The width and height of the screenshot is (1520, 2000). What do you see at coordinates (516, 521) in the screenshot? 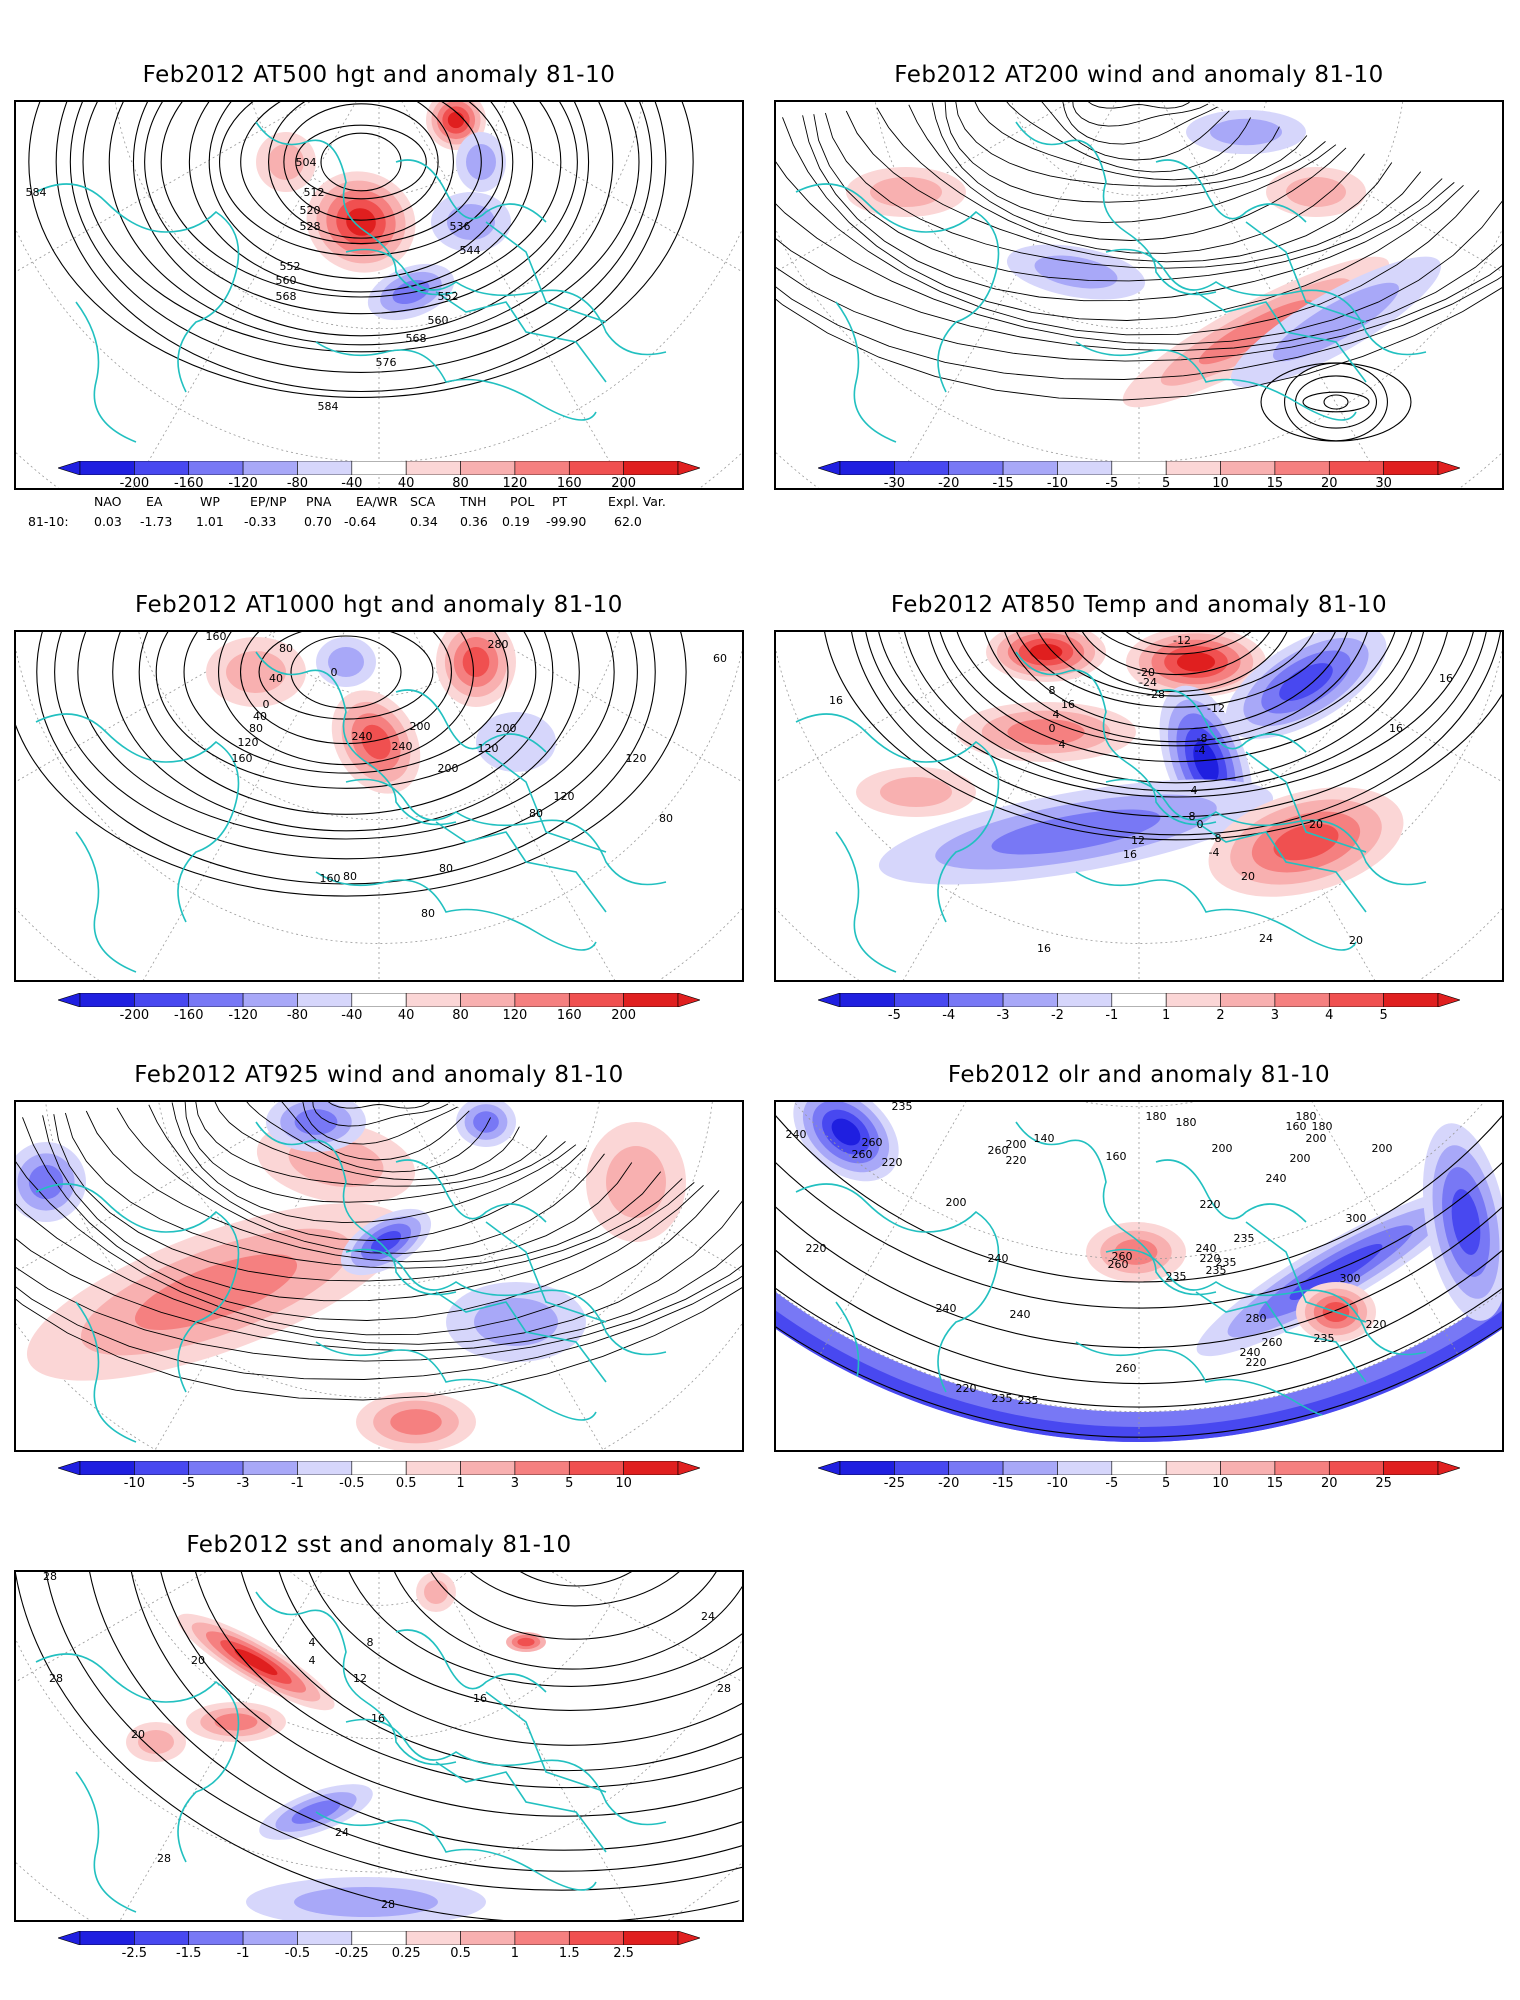
I see `teleconnection-value: 0.19` at bounding box center [516, 521].